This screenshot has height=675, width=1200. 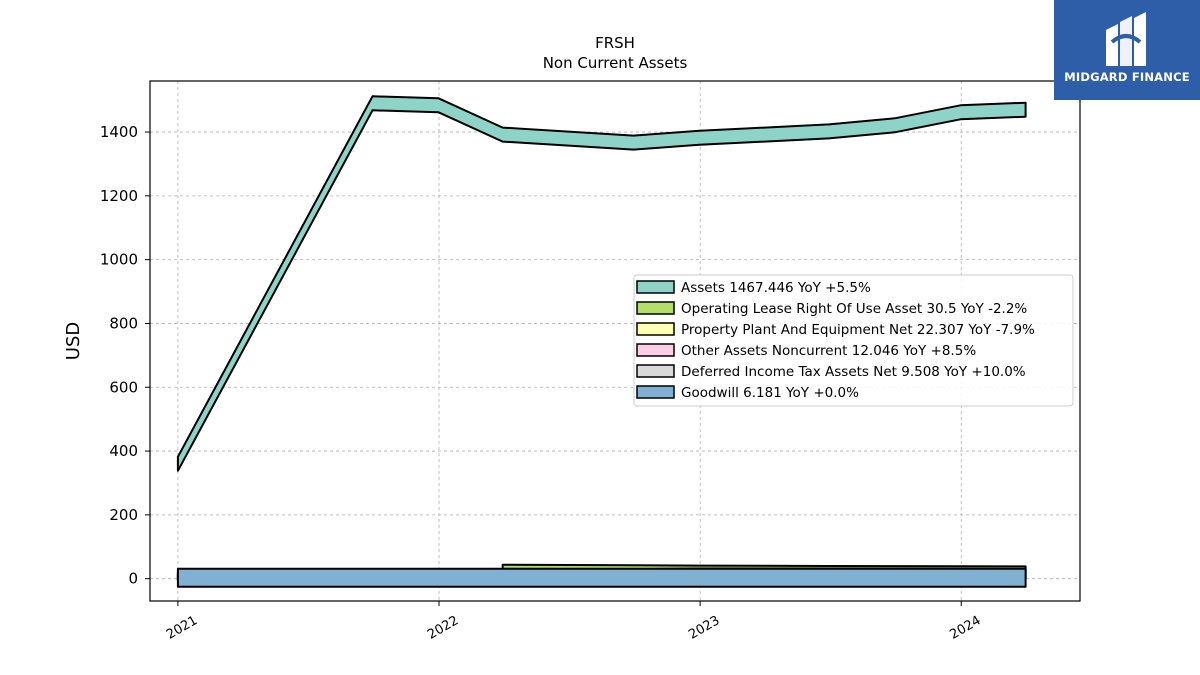 What do you see at coordinates (119, 196) in the screenshot?
I see `y-tick-label: 1200` at bounding box center [119, 196].